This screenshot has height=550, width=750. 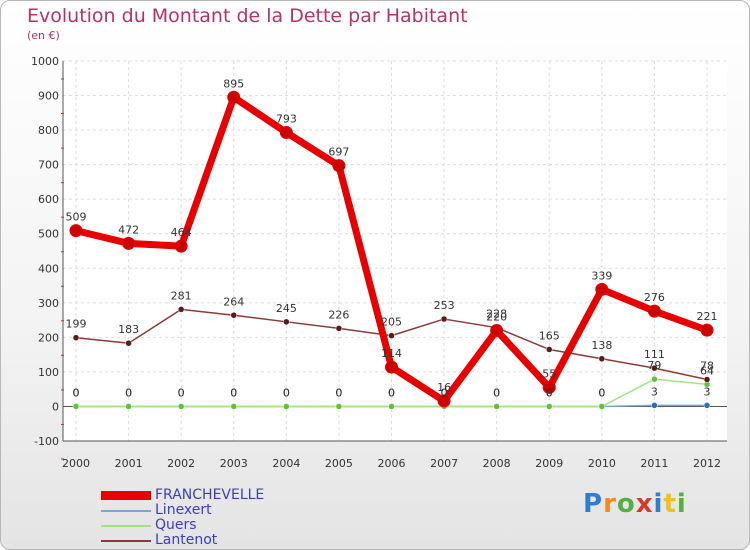 I want to click on data-label-lantenot: 165, so click(x=549, y=335).